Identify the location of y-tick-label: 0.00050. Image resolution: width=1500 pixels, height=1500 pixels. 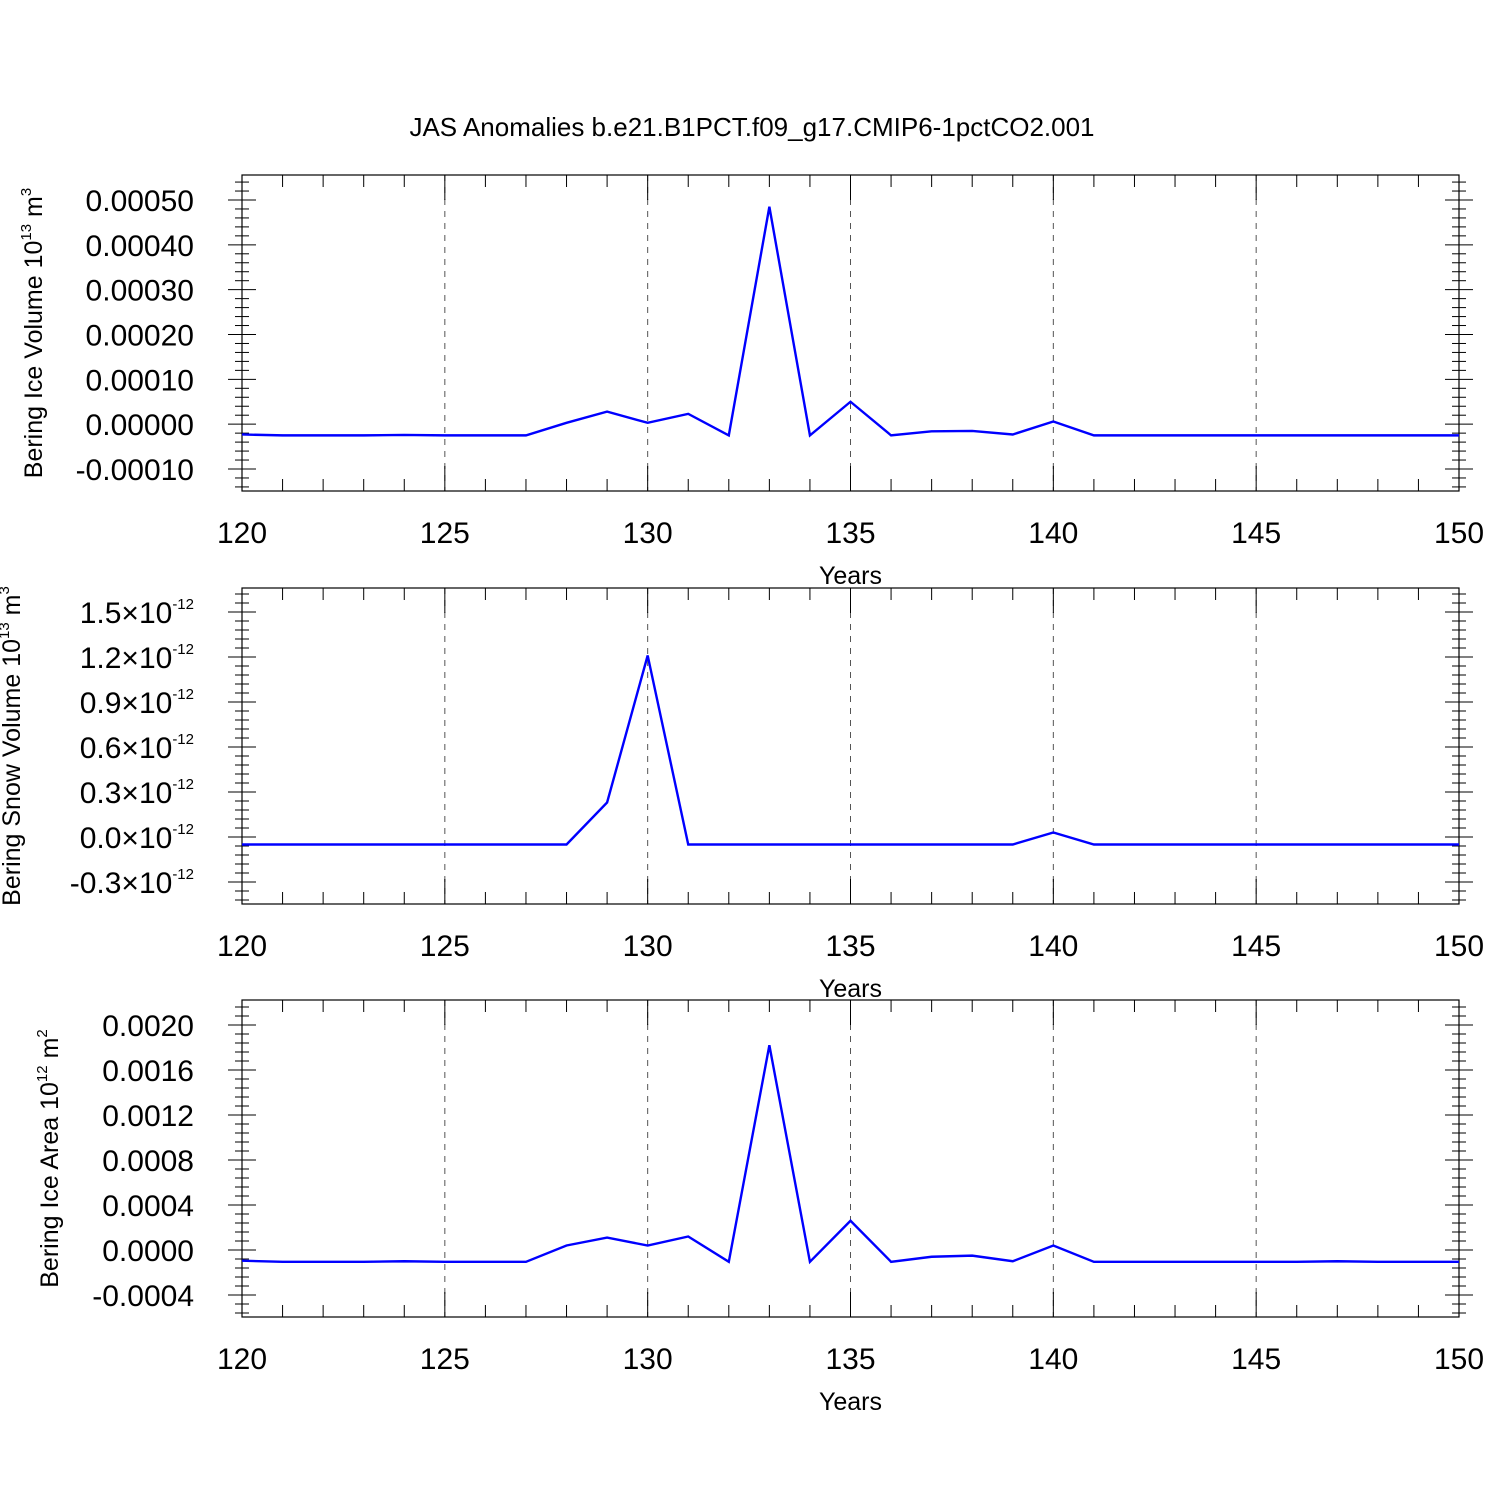
(140, 201).